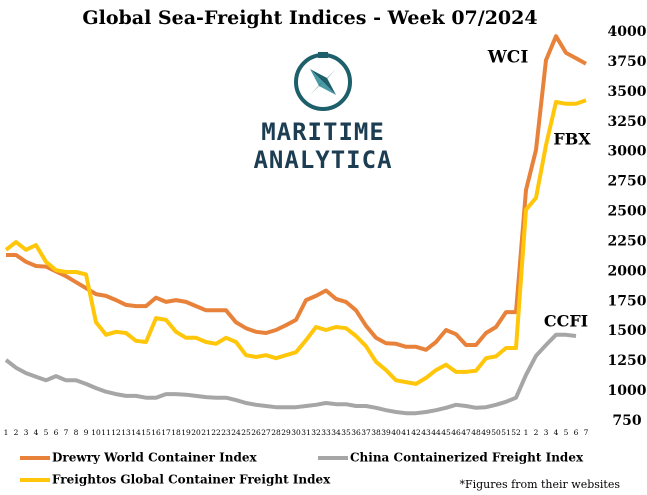 The width and height of the screenshot is (647, 495). I want to click on x-tick-label: 31, so click(306, 432).